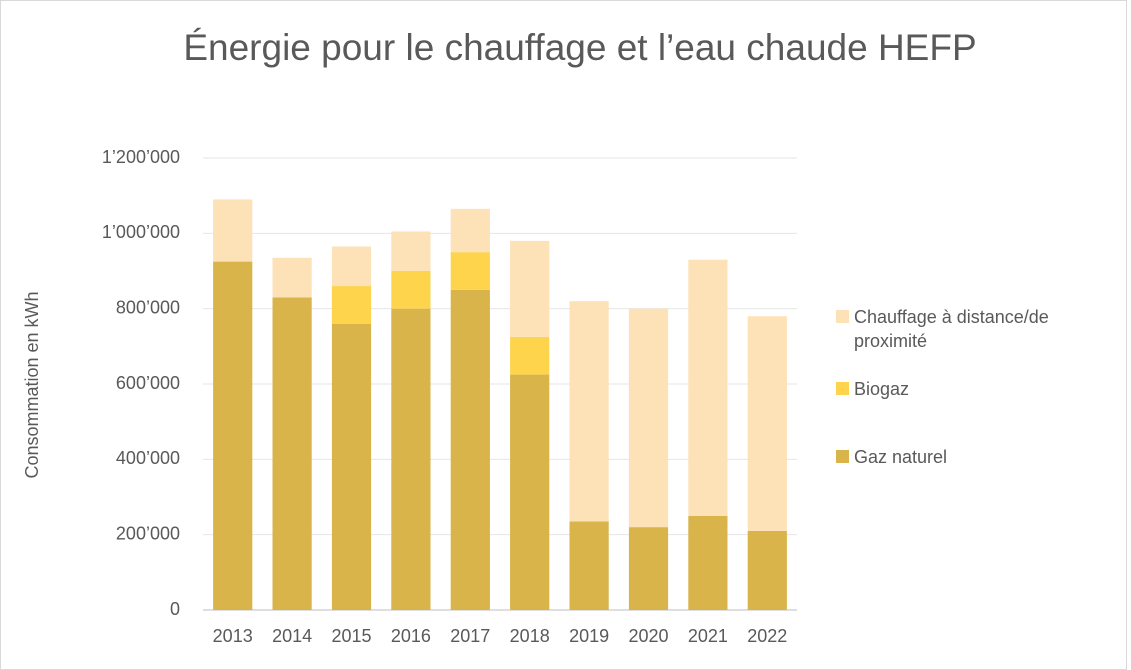  I want to click on legend-item: Biogaz, so click(945, 389).